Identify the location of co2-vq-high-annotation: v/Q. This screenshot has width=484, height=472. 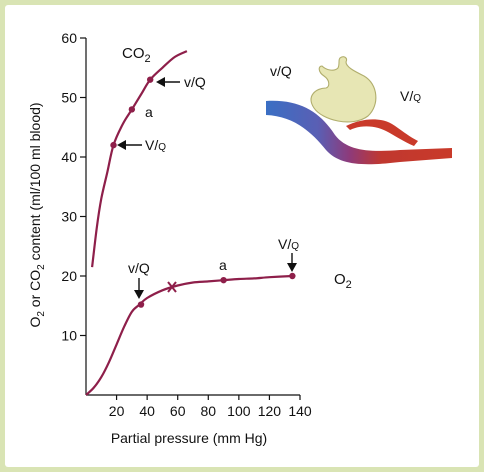
(181, 82).